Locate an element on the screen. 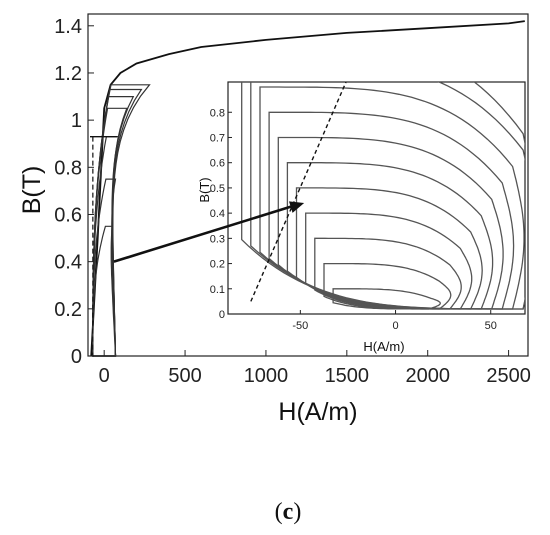 This screenshot has width=550, height=535. x-tick-label: 0 is located at coordinates (104, 376).